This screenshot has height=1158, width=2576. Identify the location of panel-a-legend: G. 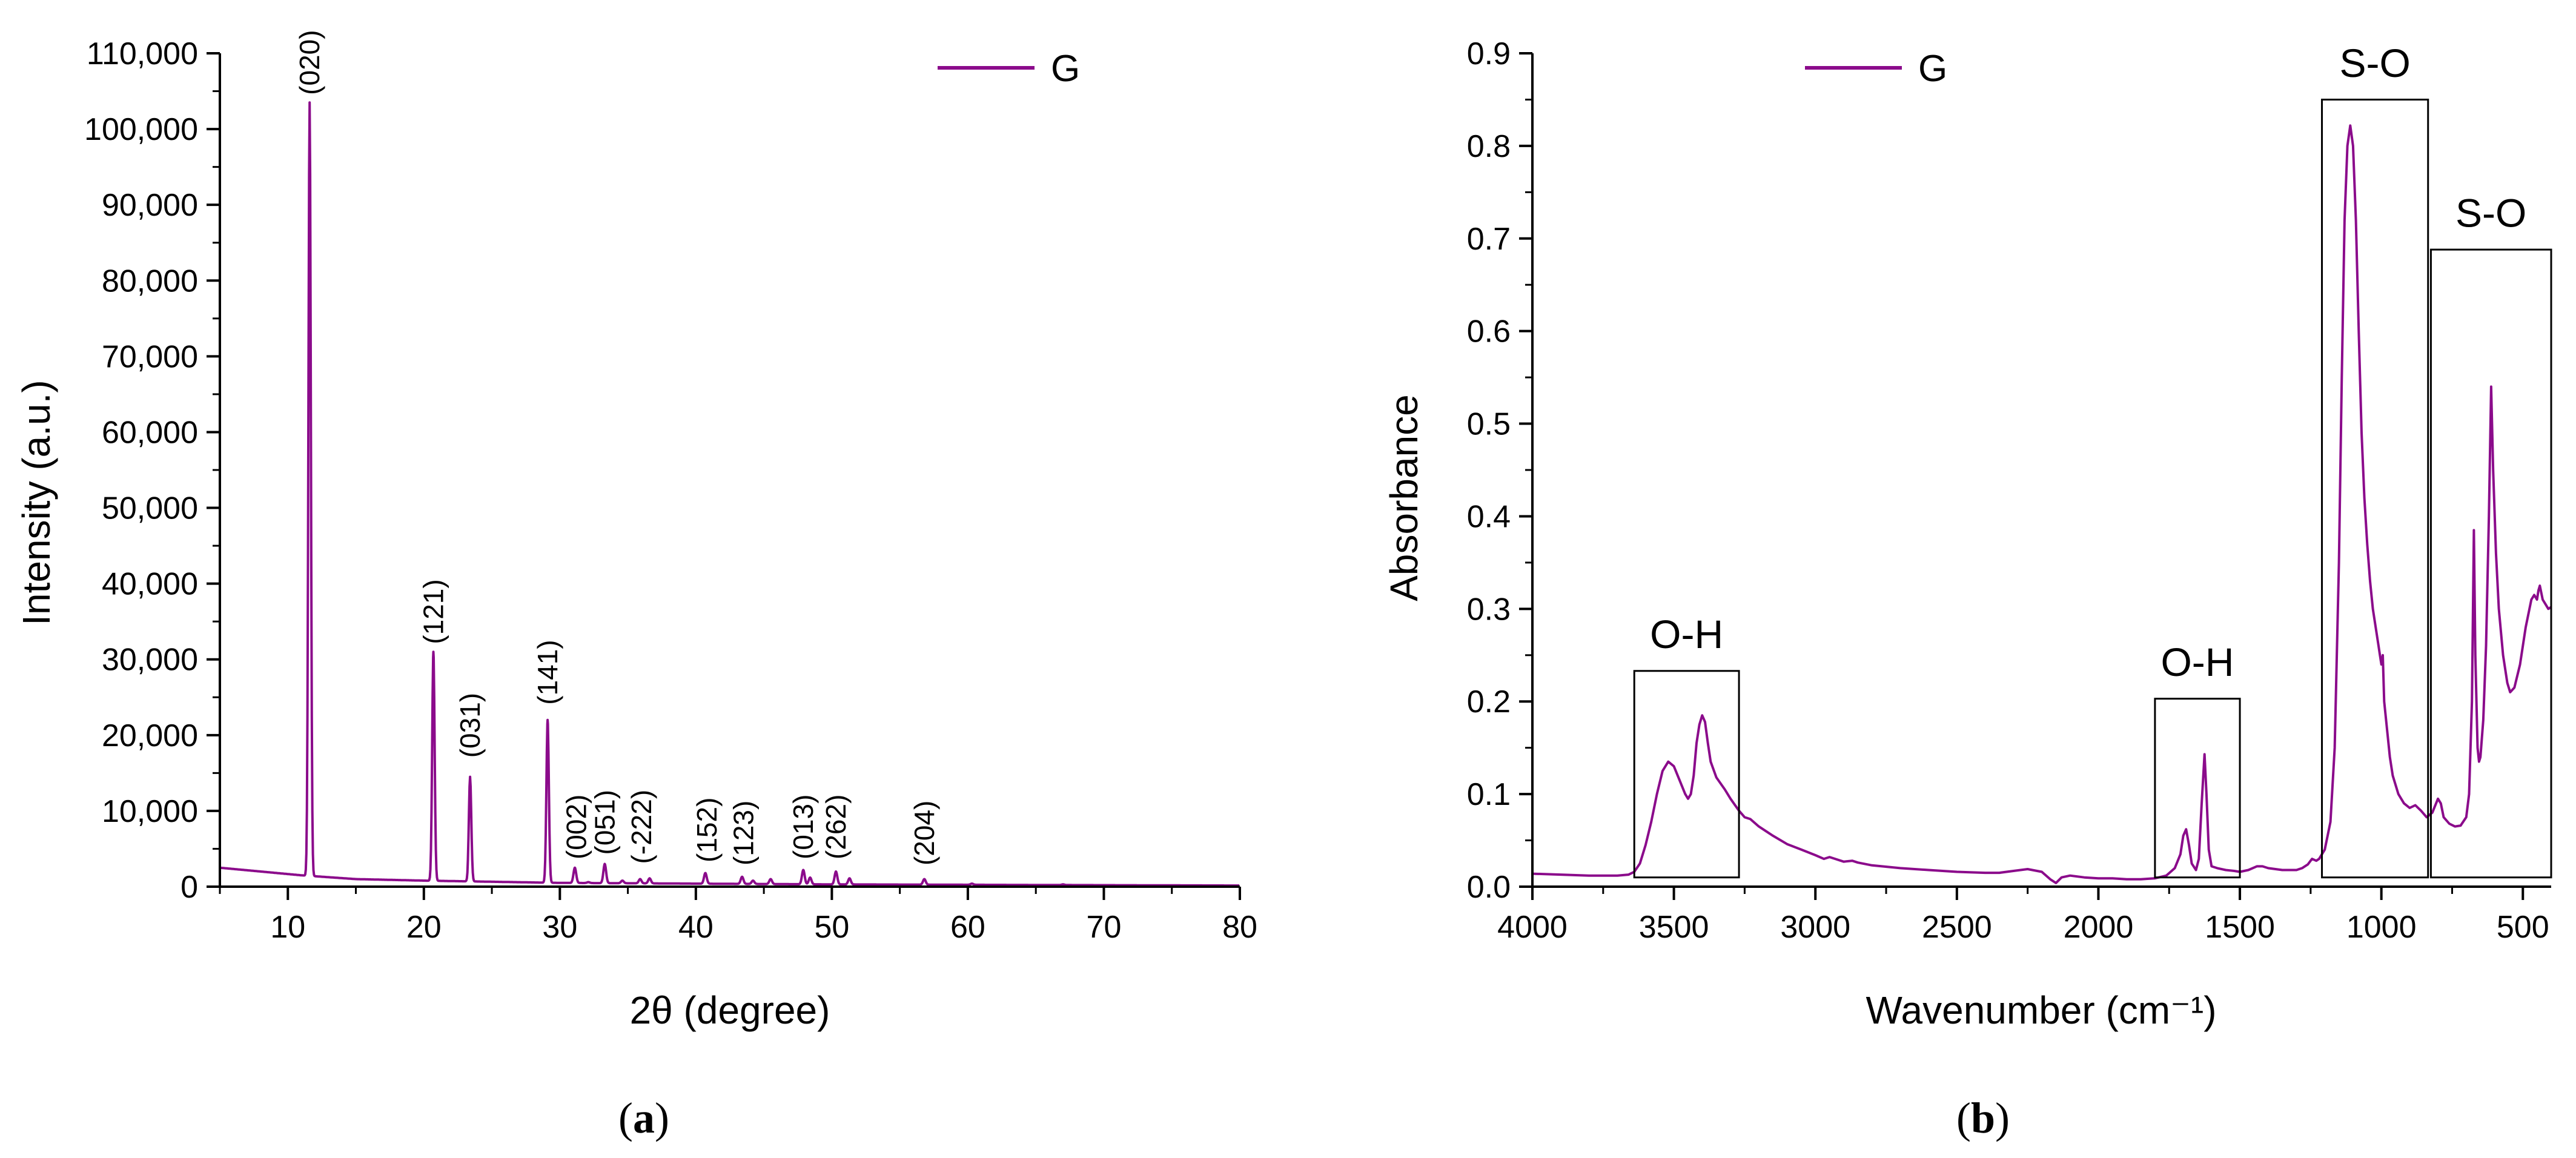
(1009, 69).